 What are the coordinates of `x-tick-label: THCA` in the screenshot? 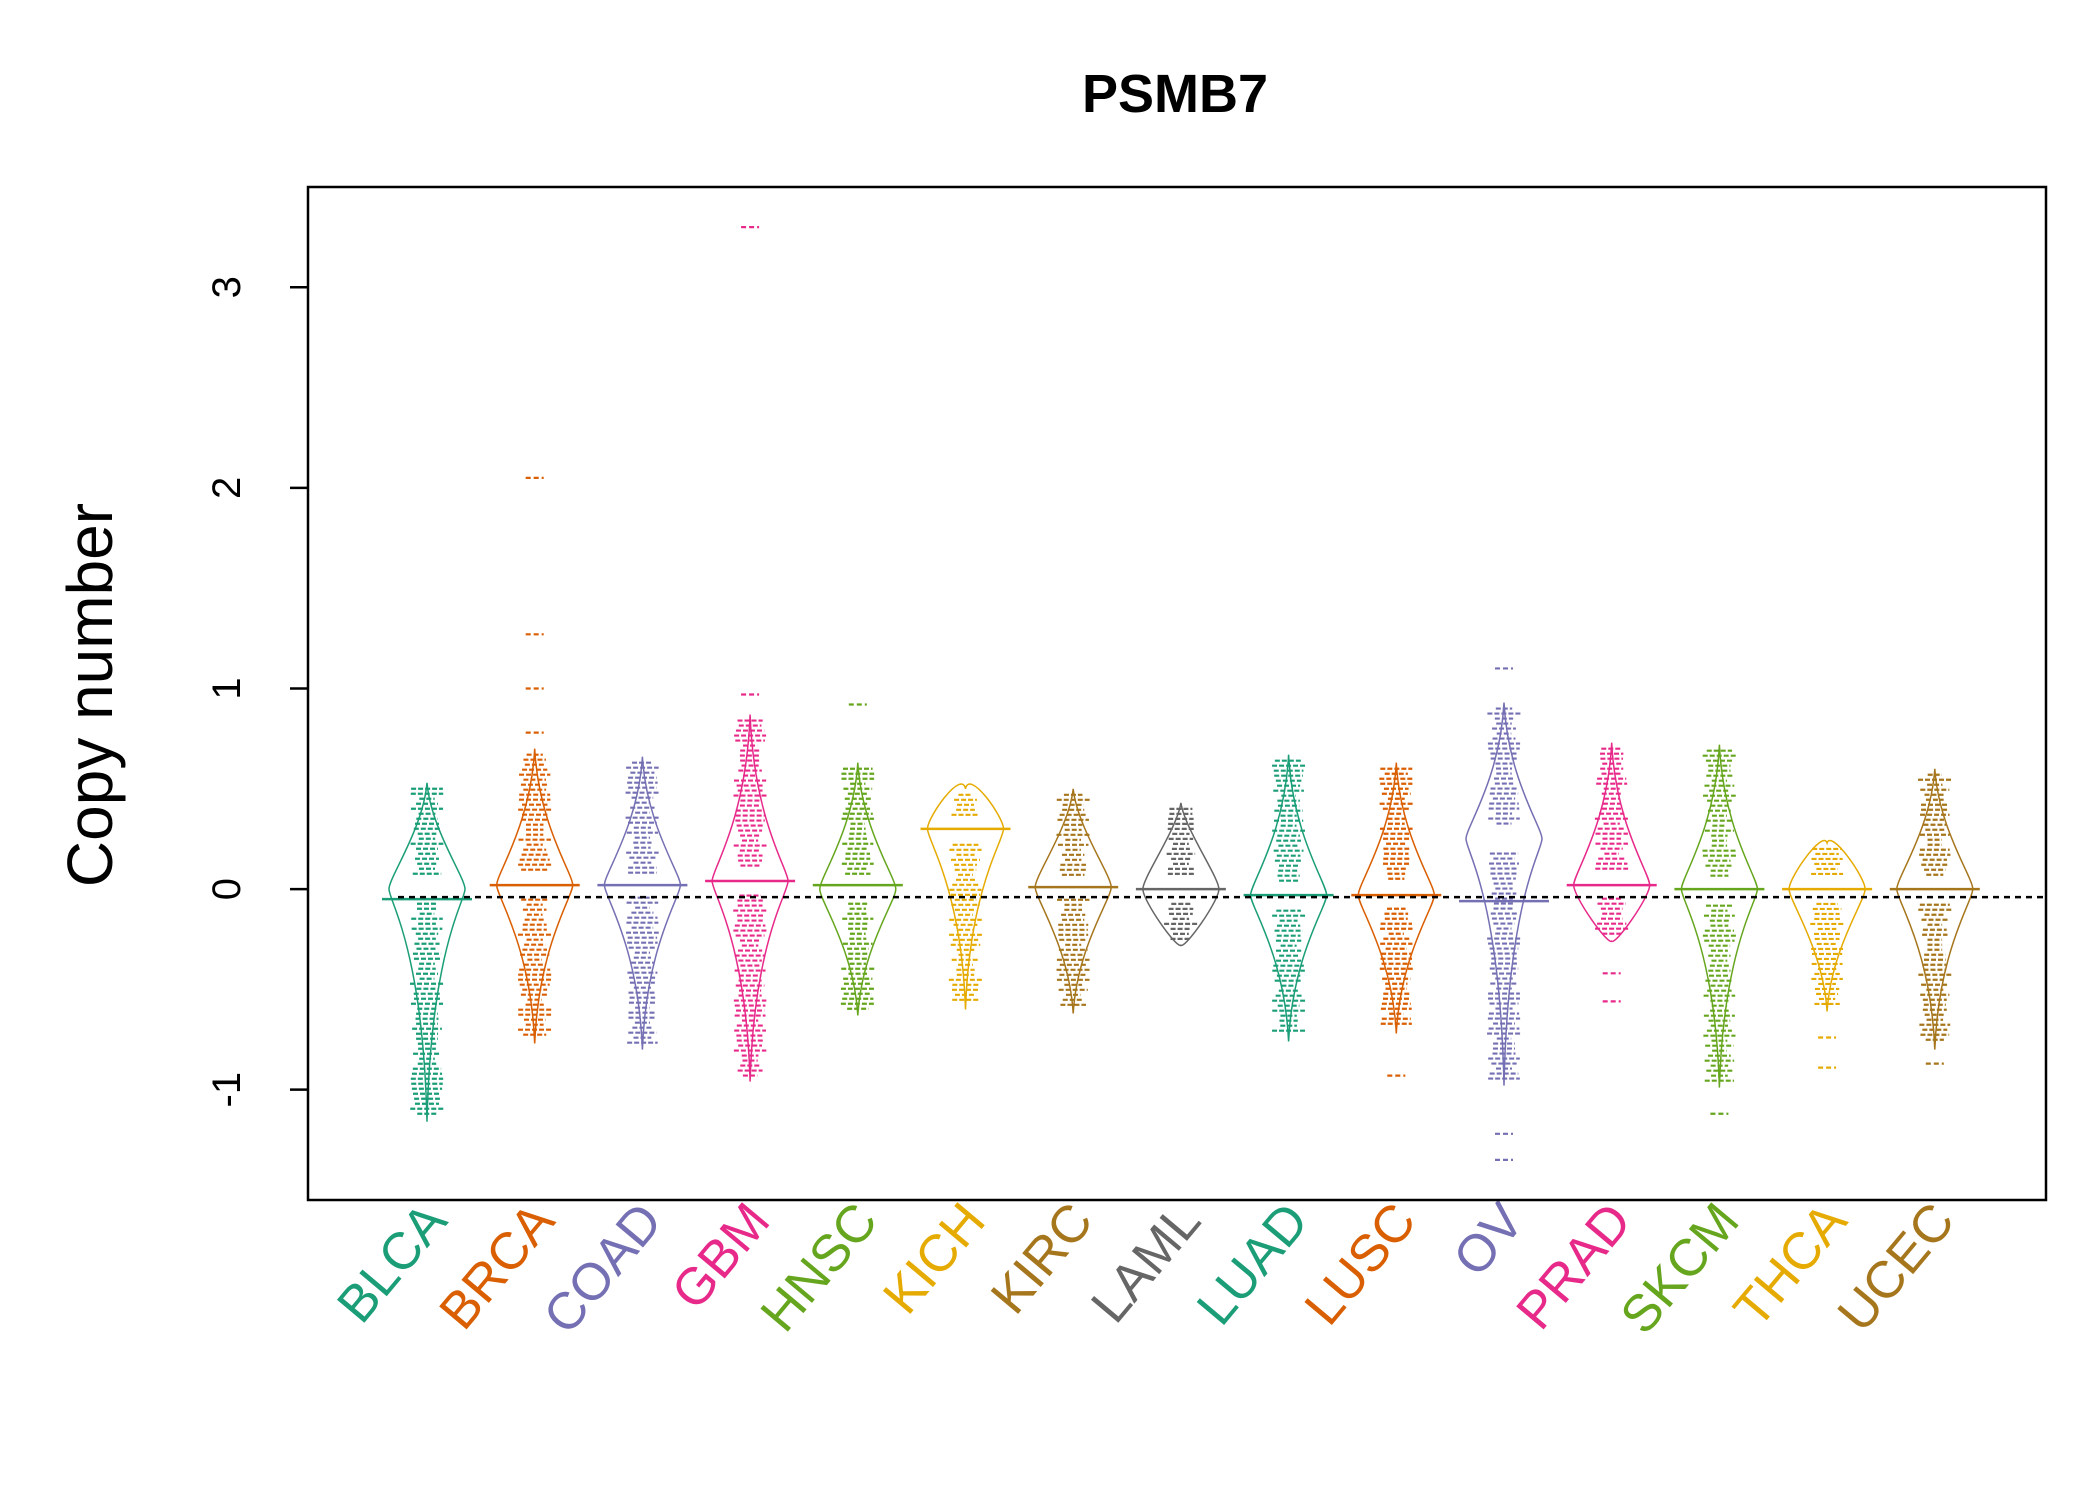 It's located at (1791, 1265).